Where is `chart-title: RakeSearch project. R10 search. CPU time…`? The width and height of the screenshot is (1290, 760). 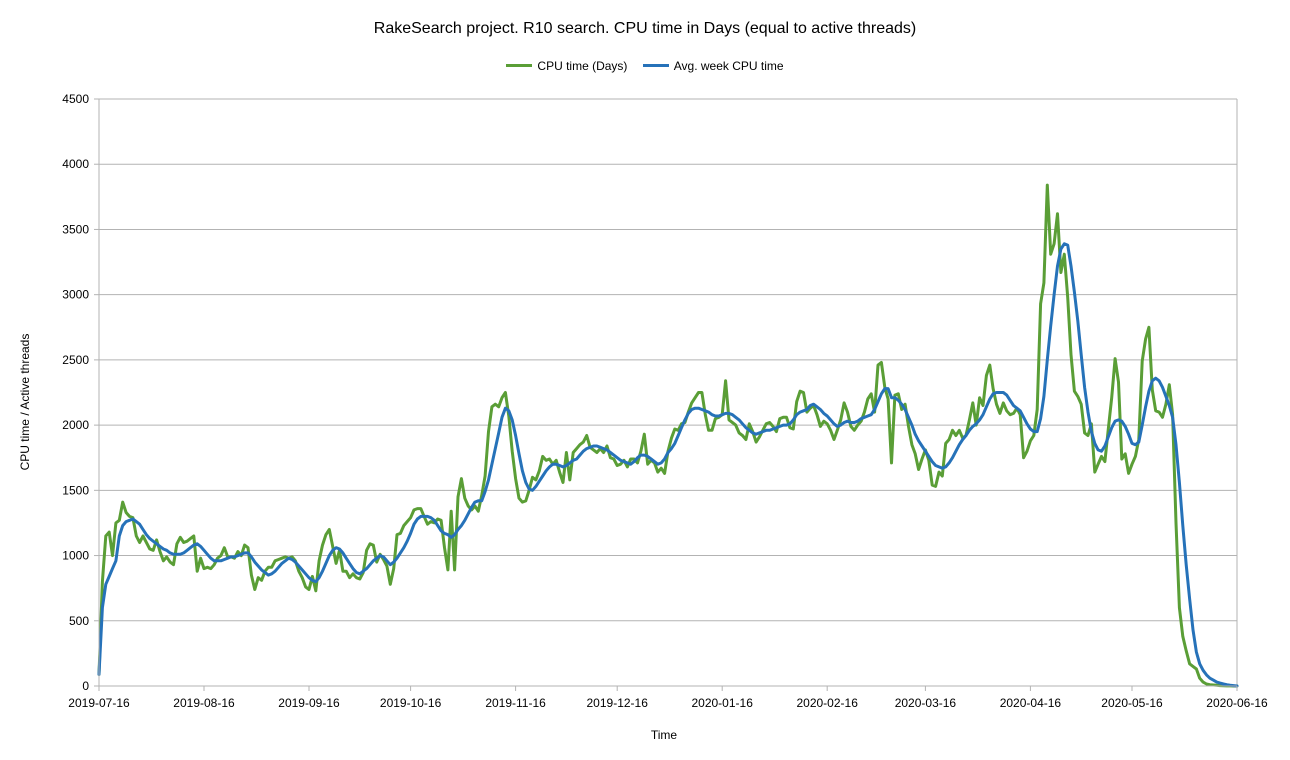 chart-title: RakeSearch project. R10 search. CPU time… is located at coordinates (645, 28).